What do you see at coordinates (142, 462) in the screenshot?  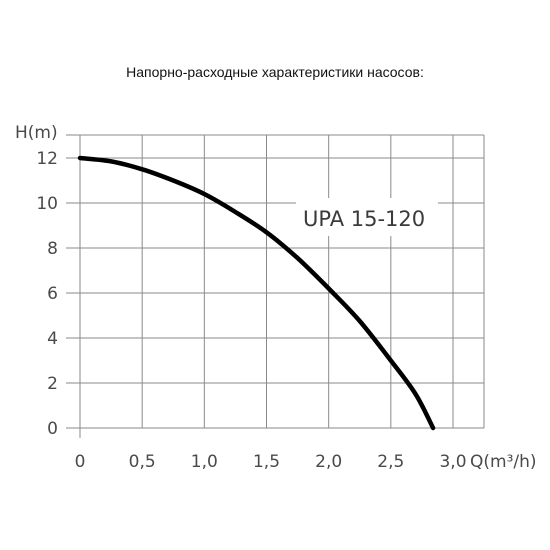 I see `x-tick-label: 0,5` at bounding box center [142, 462].